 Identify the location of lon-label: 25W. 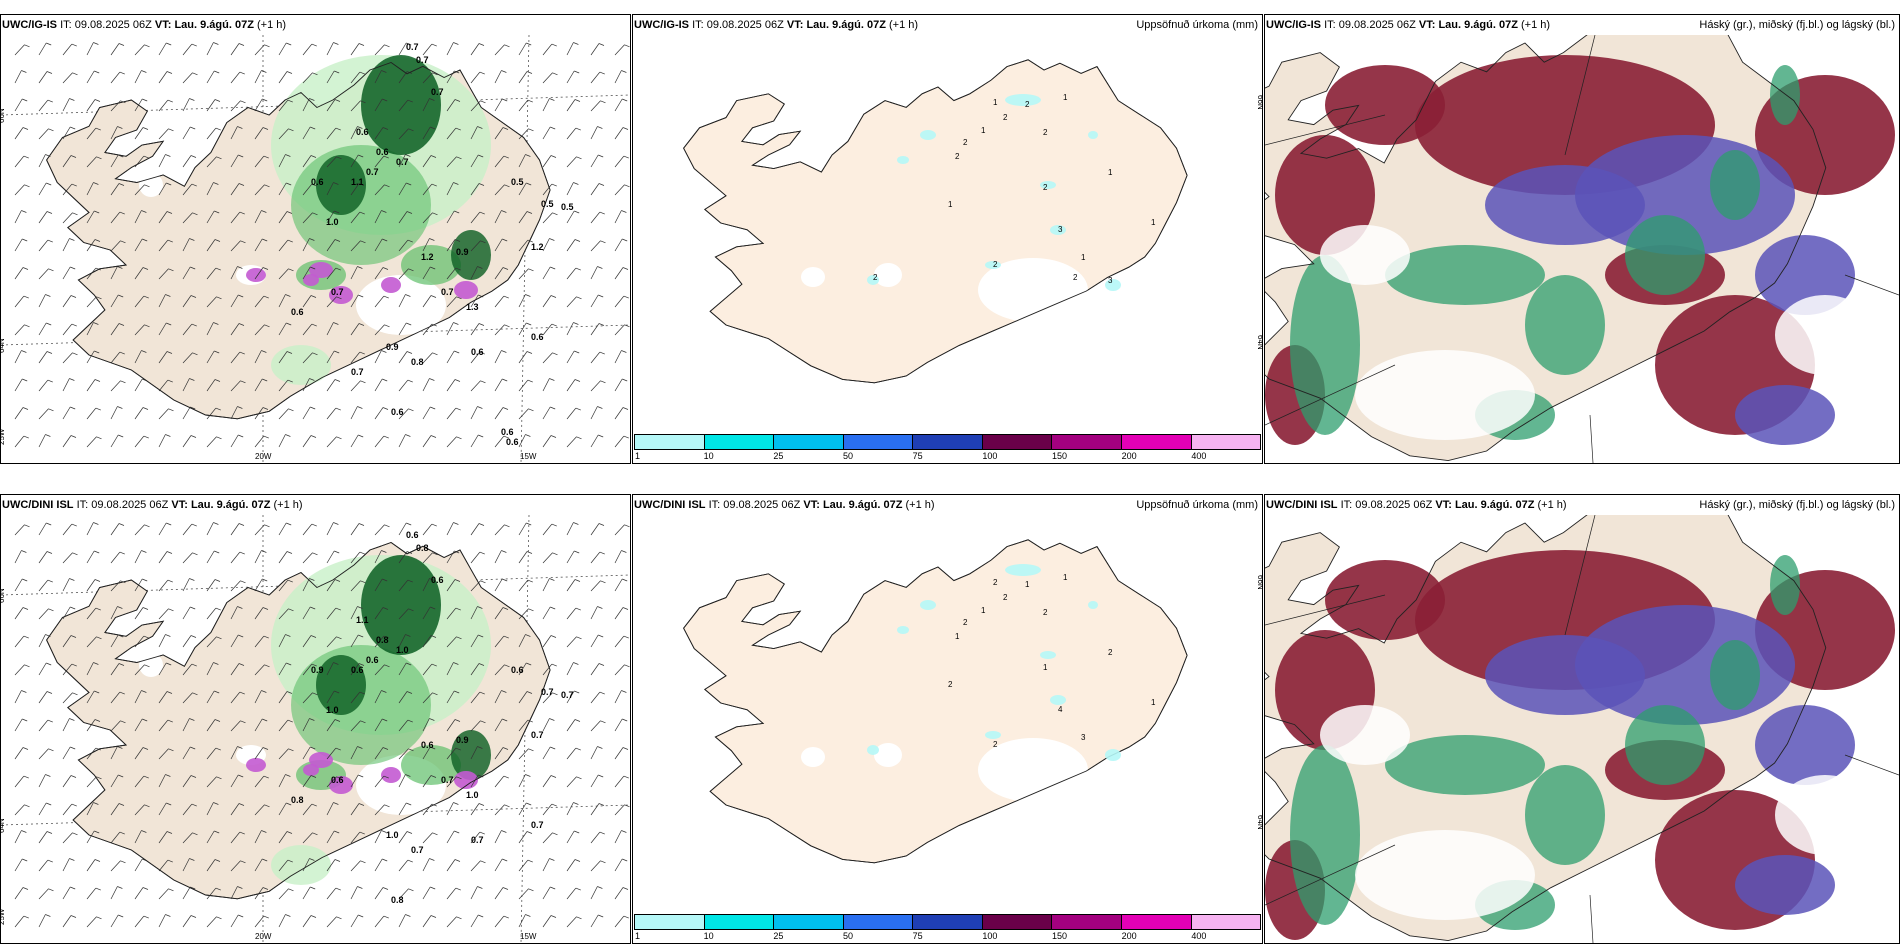
(3, 436).